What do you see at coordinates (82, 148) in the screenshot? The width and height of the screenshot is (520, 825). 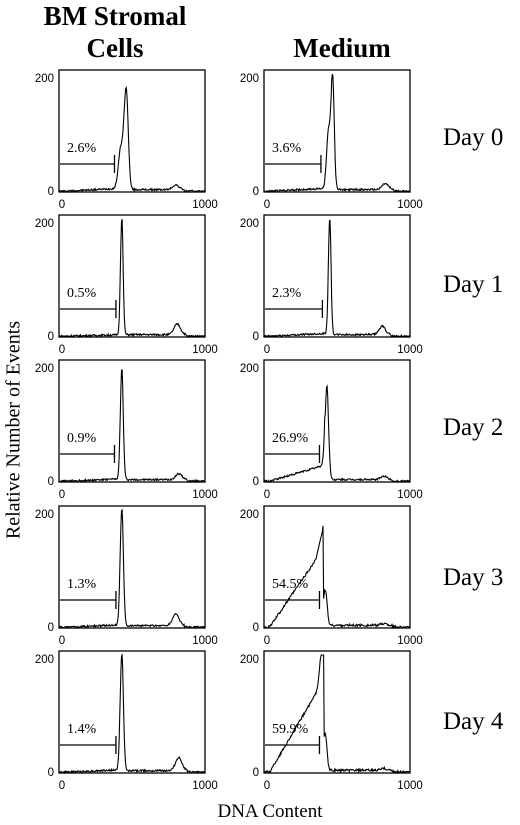 I see `sub-g1-percent: 2.6%` at bounding box center [82, 148].